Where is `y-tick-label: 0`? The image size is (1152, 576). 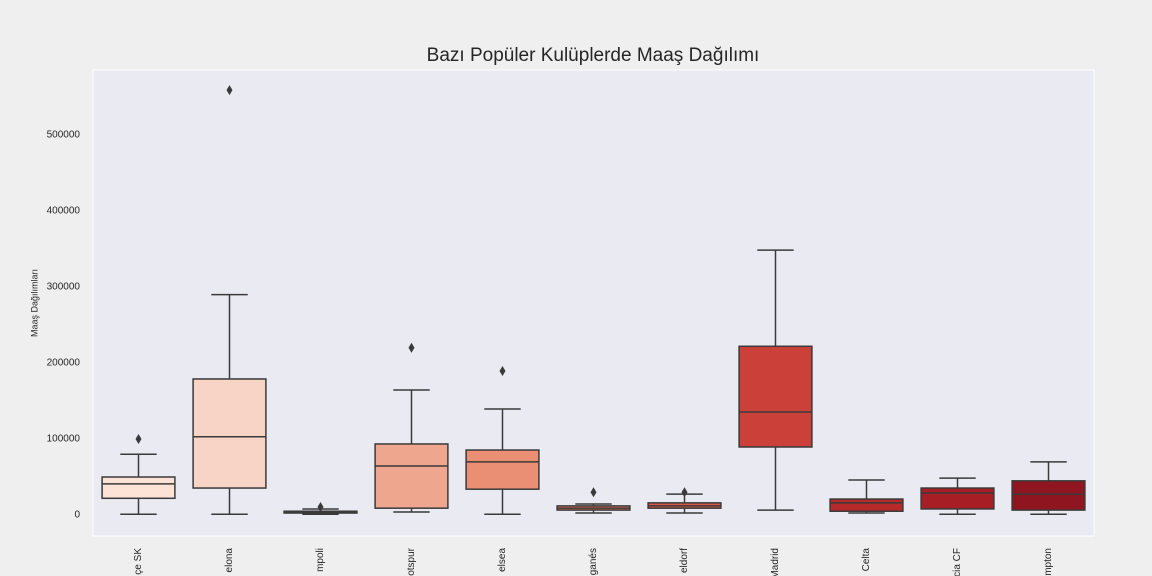
y-tick-label: 0 is located at coordinates (77, 515).